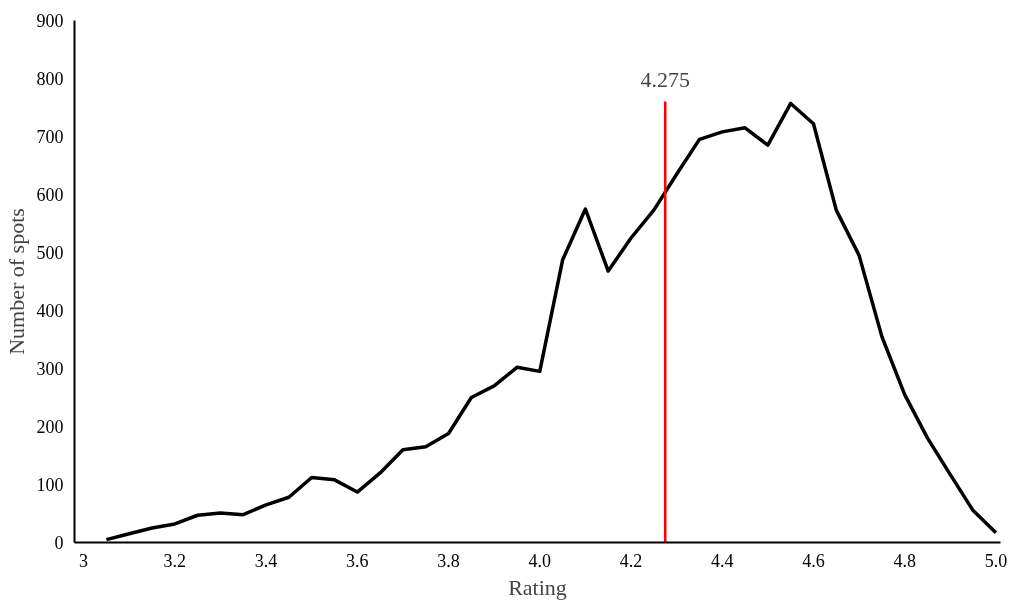  What do you see at coordinates (50, 79) in the screenshot?
I see `y-tick-label: 800` at bounding box center [50, 79].